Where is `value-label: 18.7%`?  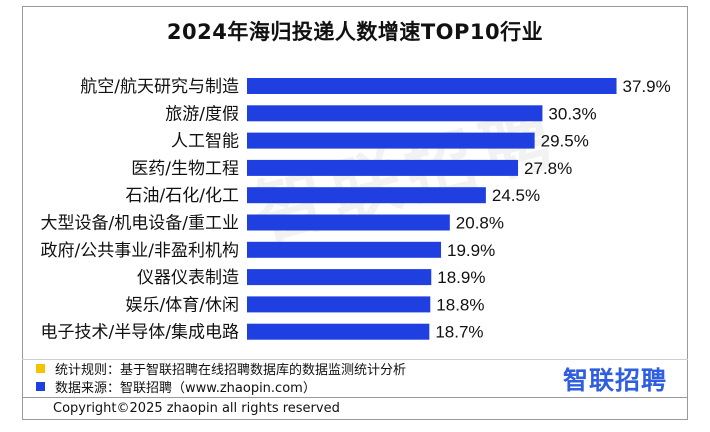
value-label: 18.7% is located at coordinates (459, 332).